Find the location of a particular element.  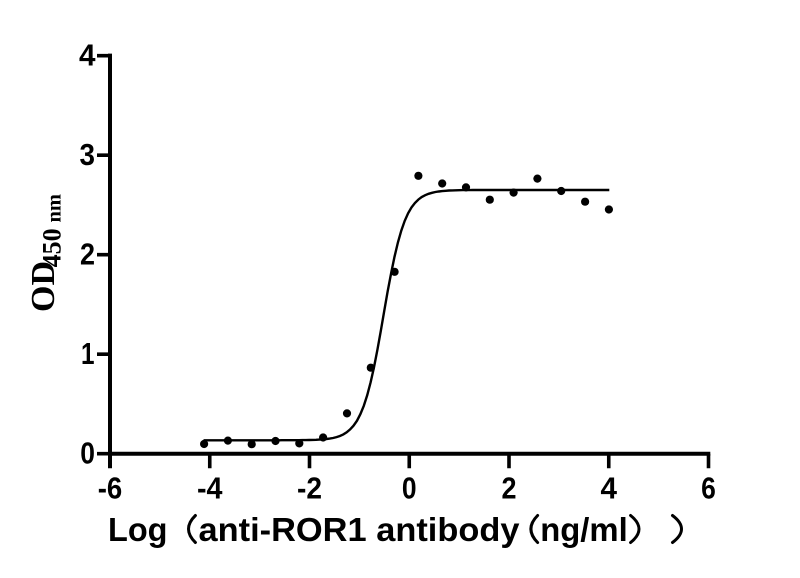

svg-text: -4 is located at coordinates (210, 488).